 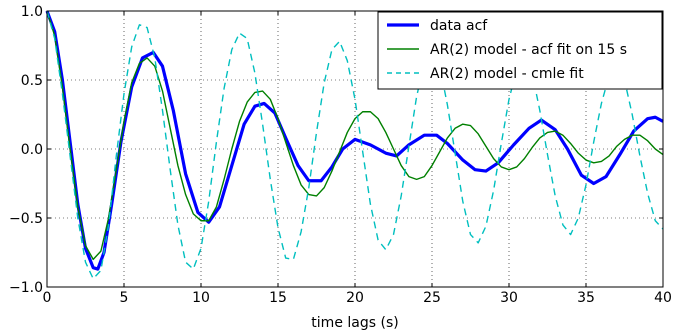 I want to click on x-tick-label: 15, so click(x=278, y=298).